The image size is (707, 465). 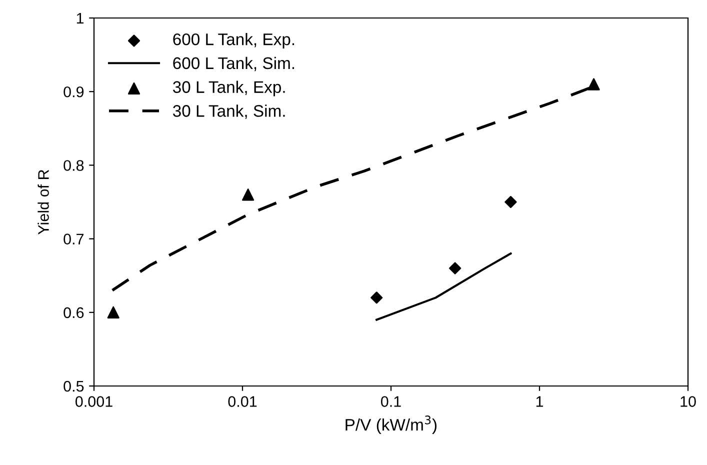 What do you see at coordinates (74, 92) in the screenshot?
I see `y-tick-label: 0.9` at bounding box center [74, 92].